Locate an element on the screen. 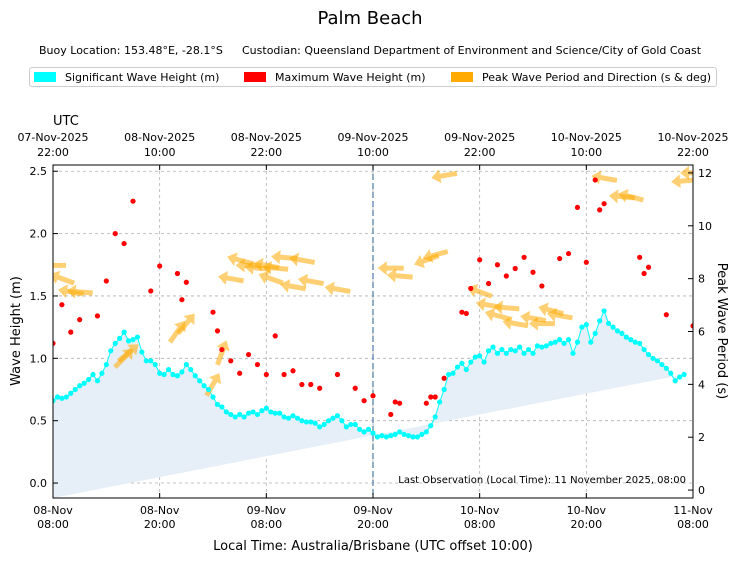 The width and height of the screenshot is (740, 562). top-tick-date: 08-Nov-2025 is located at coordinates (266, 137).